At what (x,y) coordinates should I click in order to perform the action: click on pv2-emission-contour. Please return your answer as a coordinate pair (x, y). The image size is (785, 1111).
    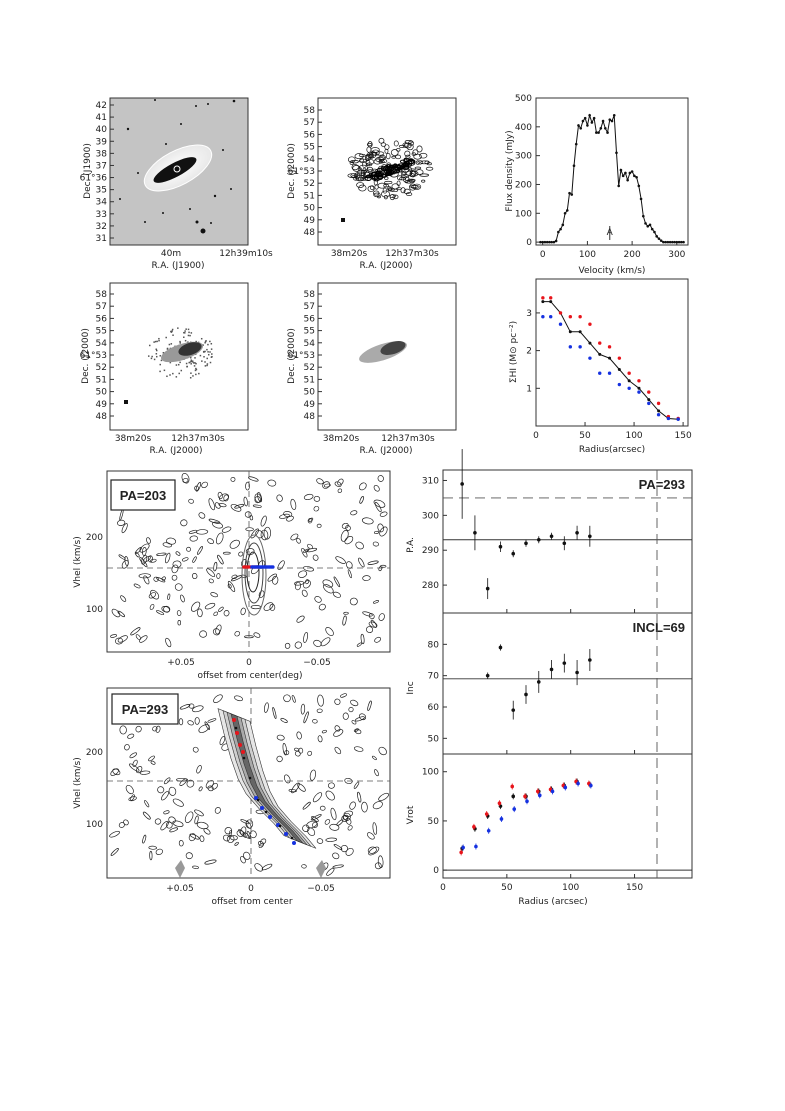
    Looking at the image, I should click on (267, 778).